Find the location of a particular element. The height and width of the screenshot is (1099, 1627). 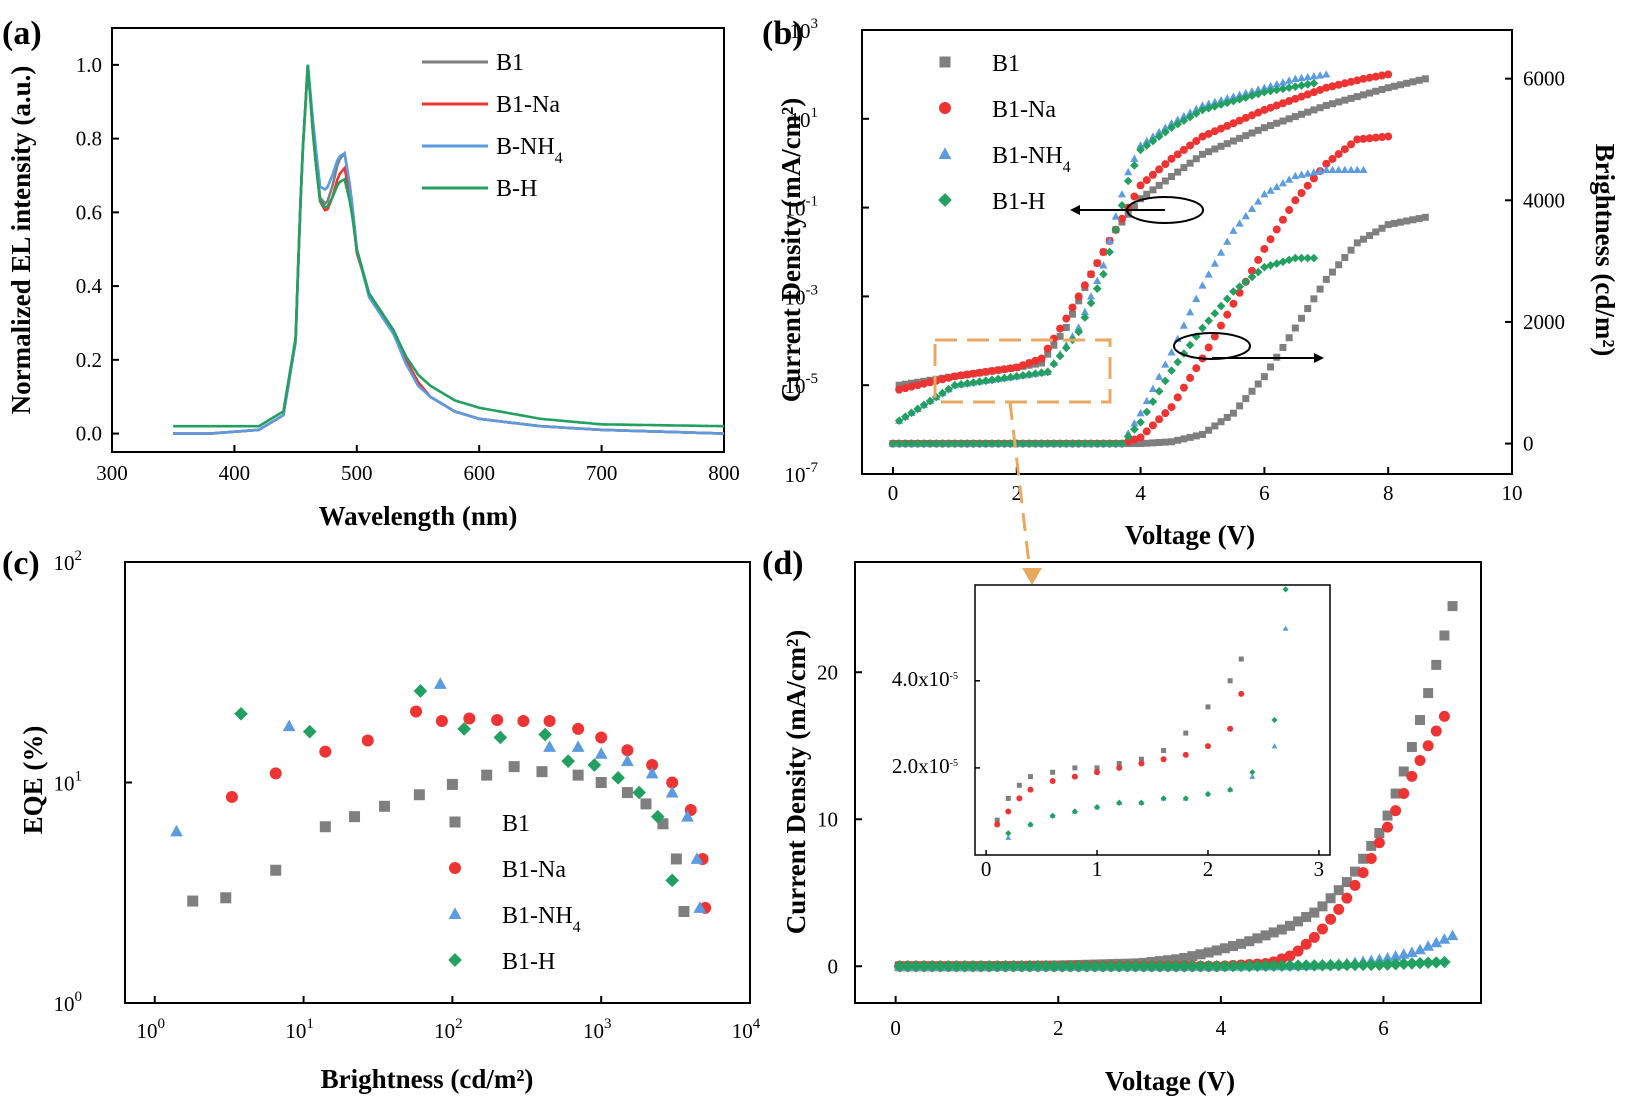

legend-label: B1-H is located at coordinates (528, 962).